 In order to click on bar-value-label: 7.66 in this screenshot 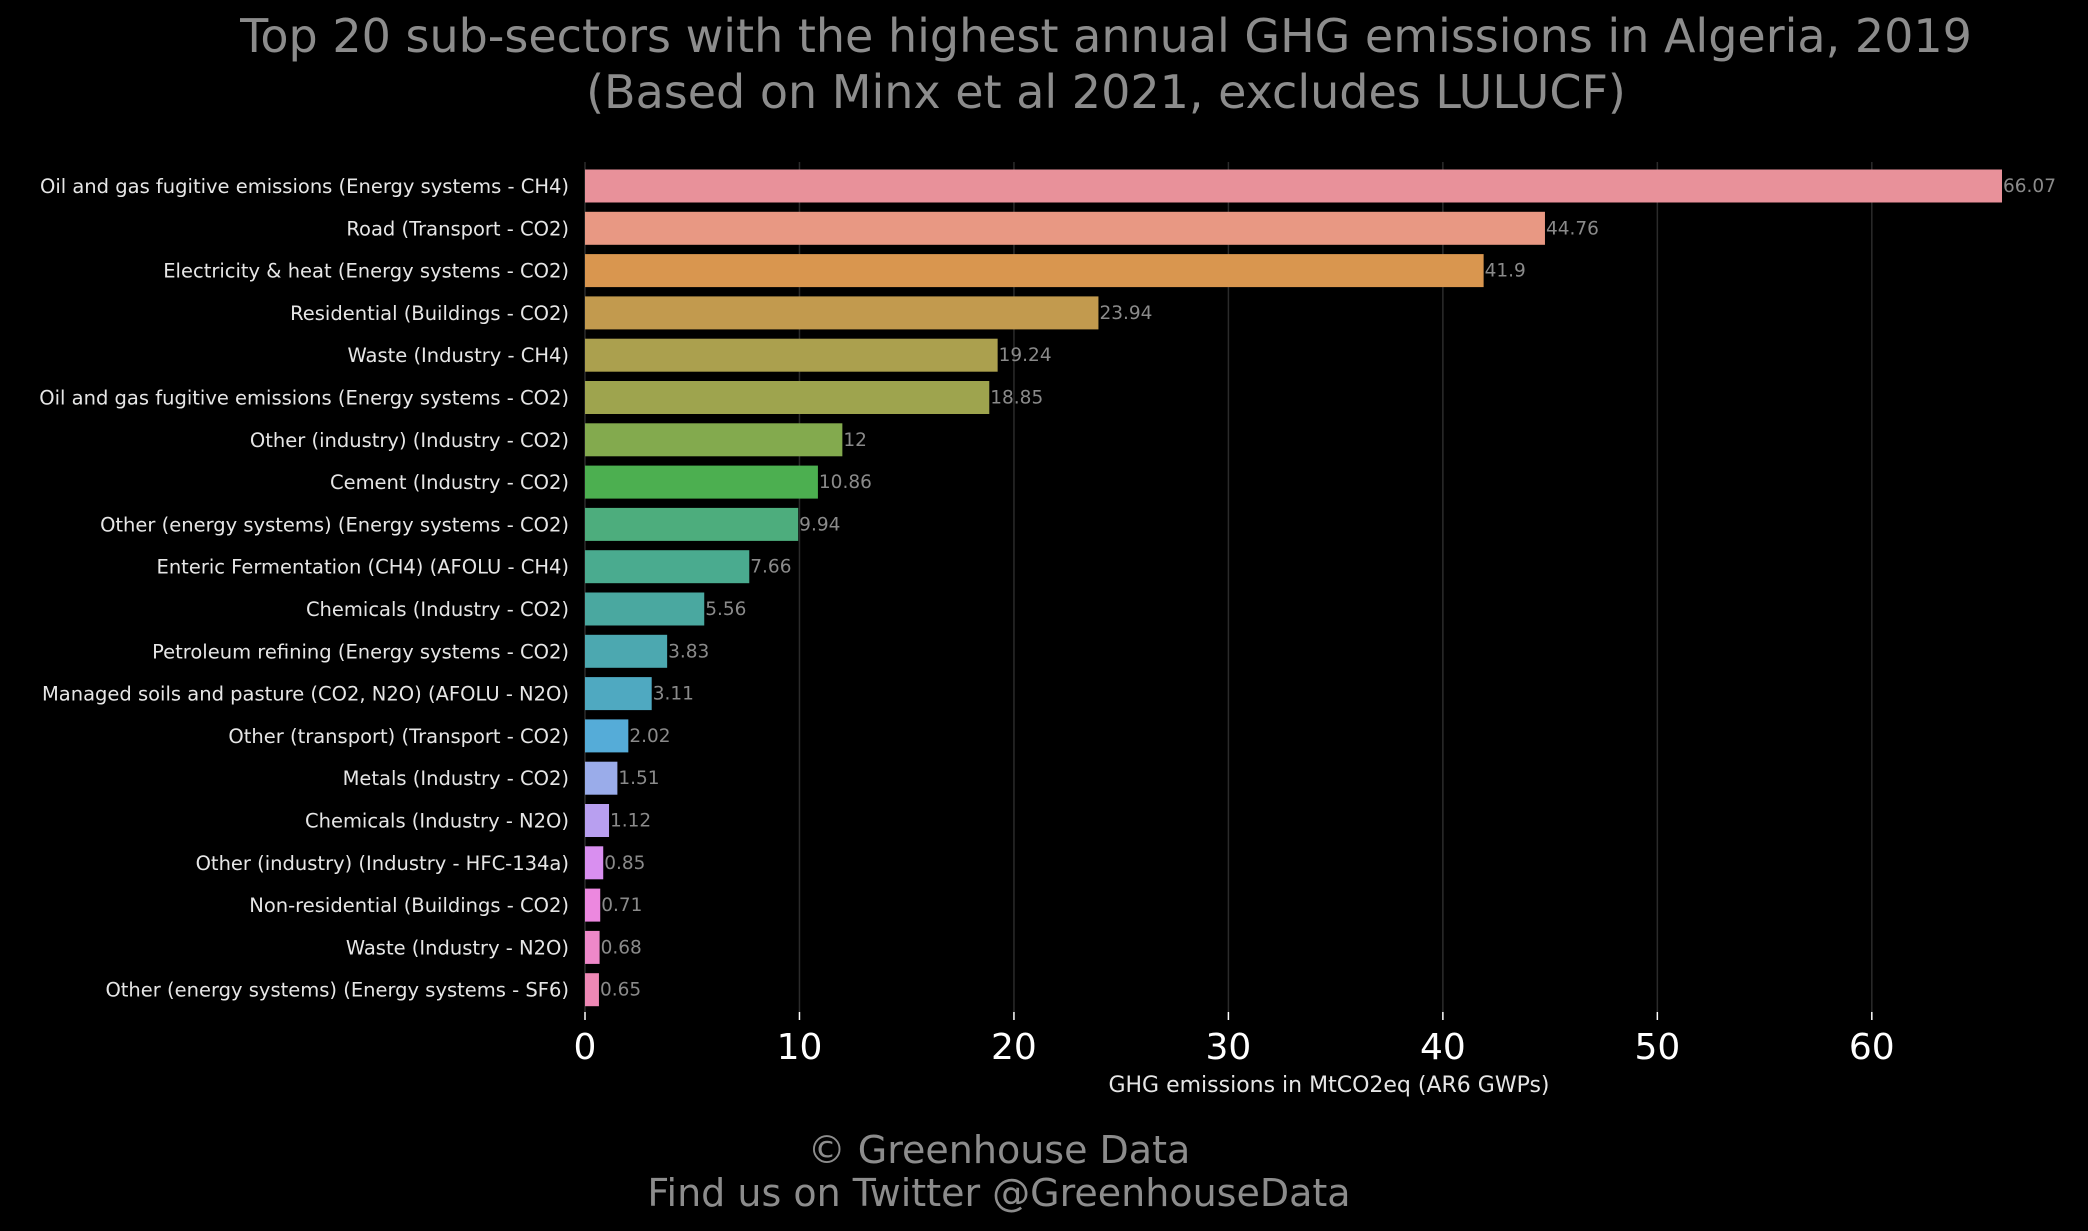, I will do `click(770, 567)`.